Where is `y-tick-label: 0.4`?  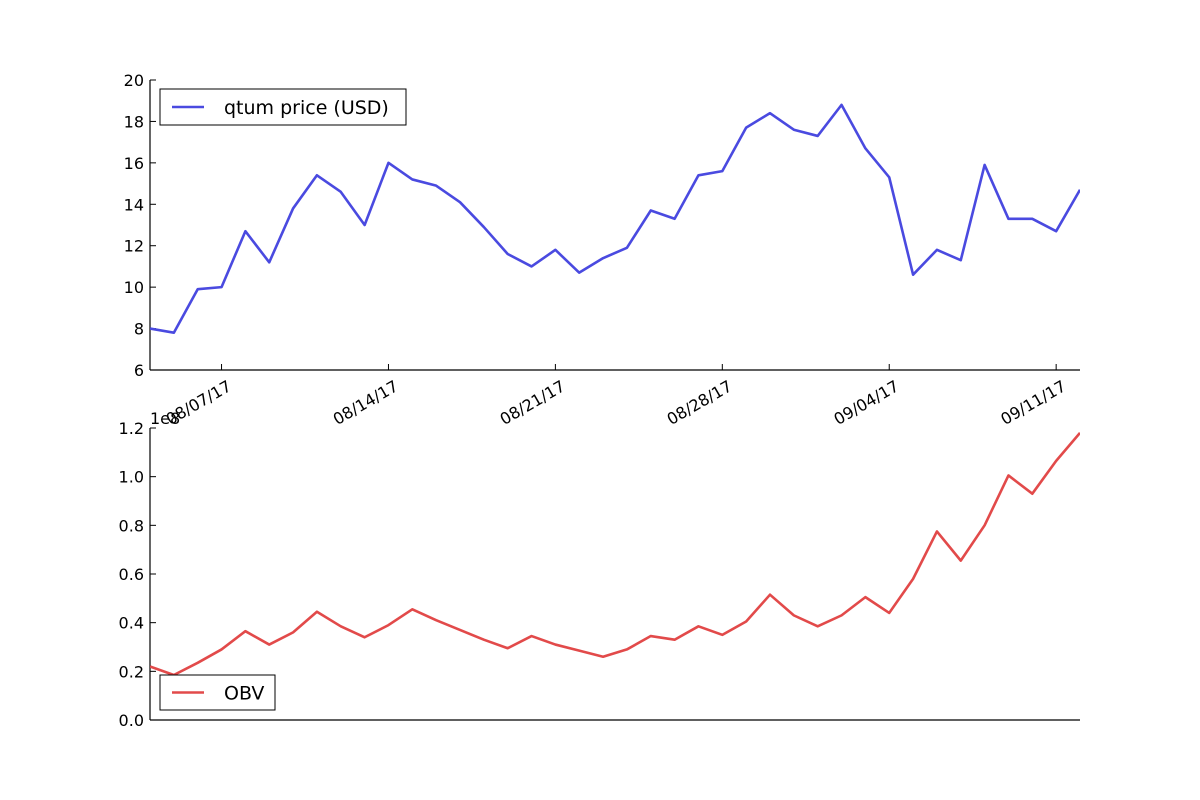 y-tick-label: 0.4 is located at coordinates (131, 623).